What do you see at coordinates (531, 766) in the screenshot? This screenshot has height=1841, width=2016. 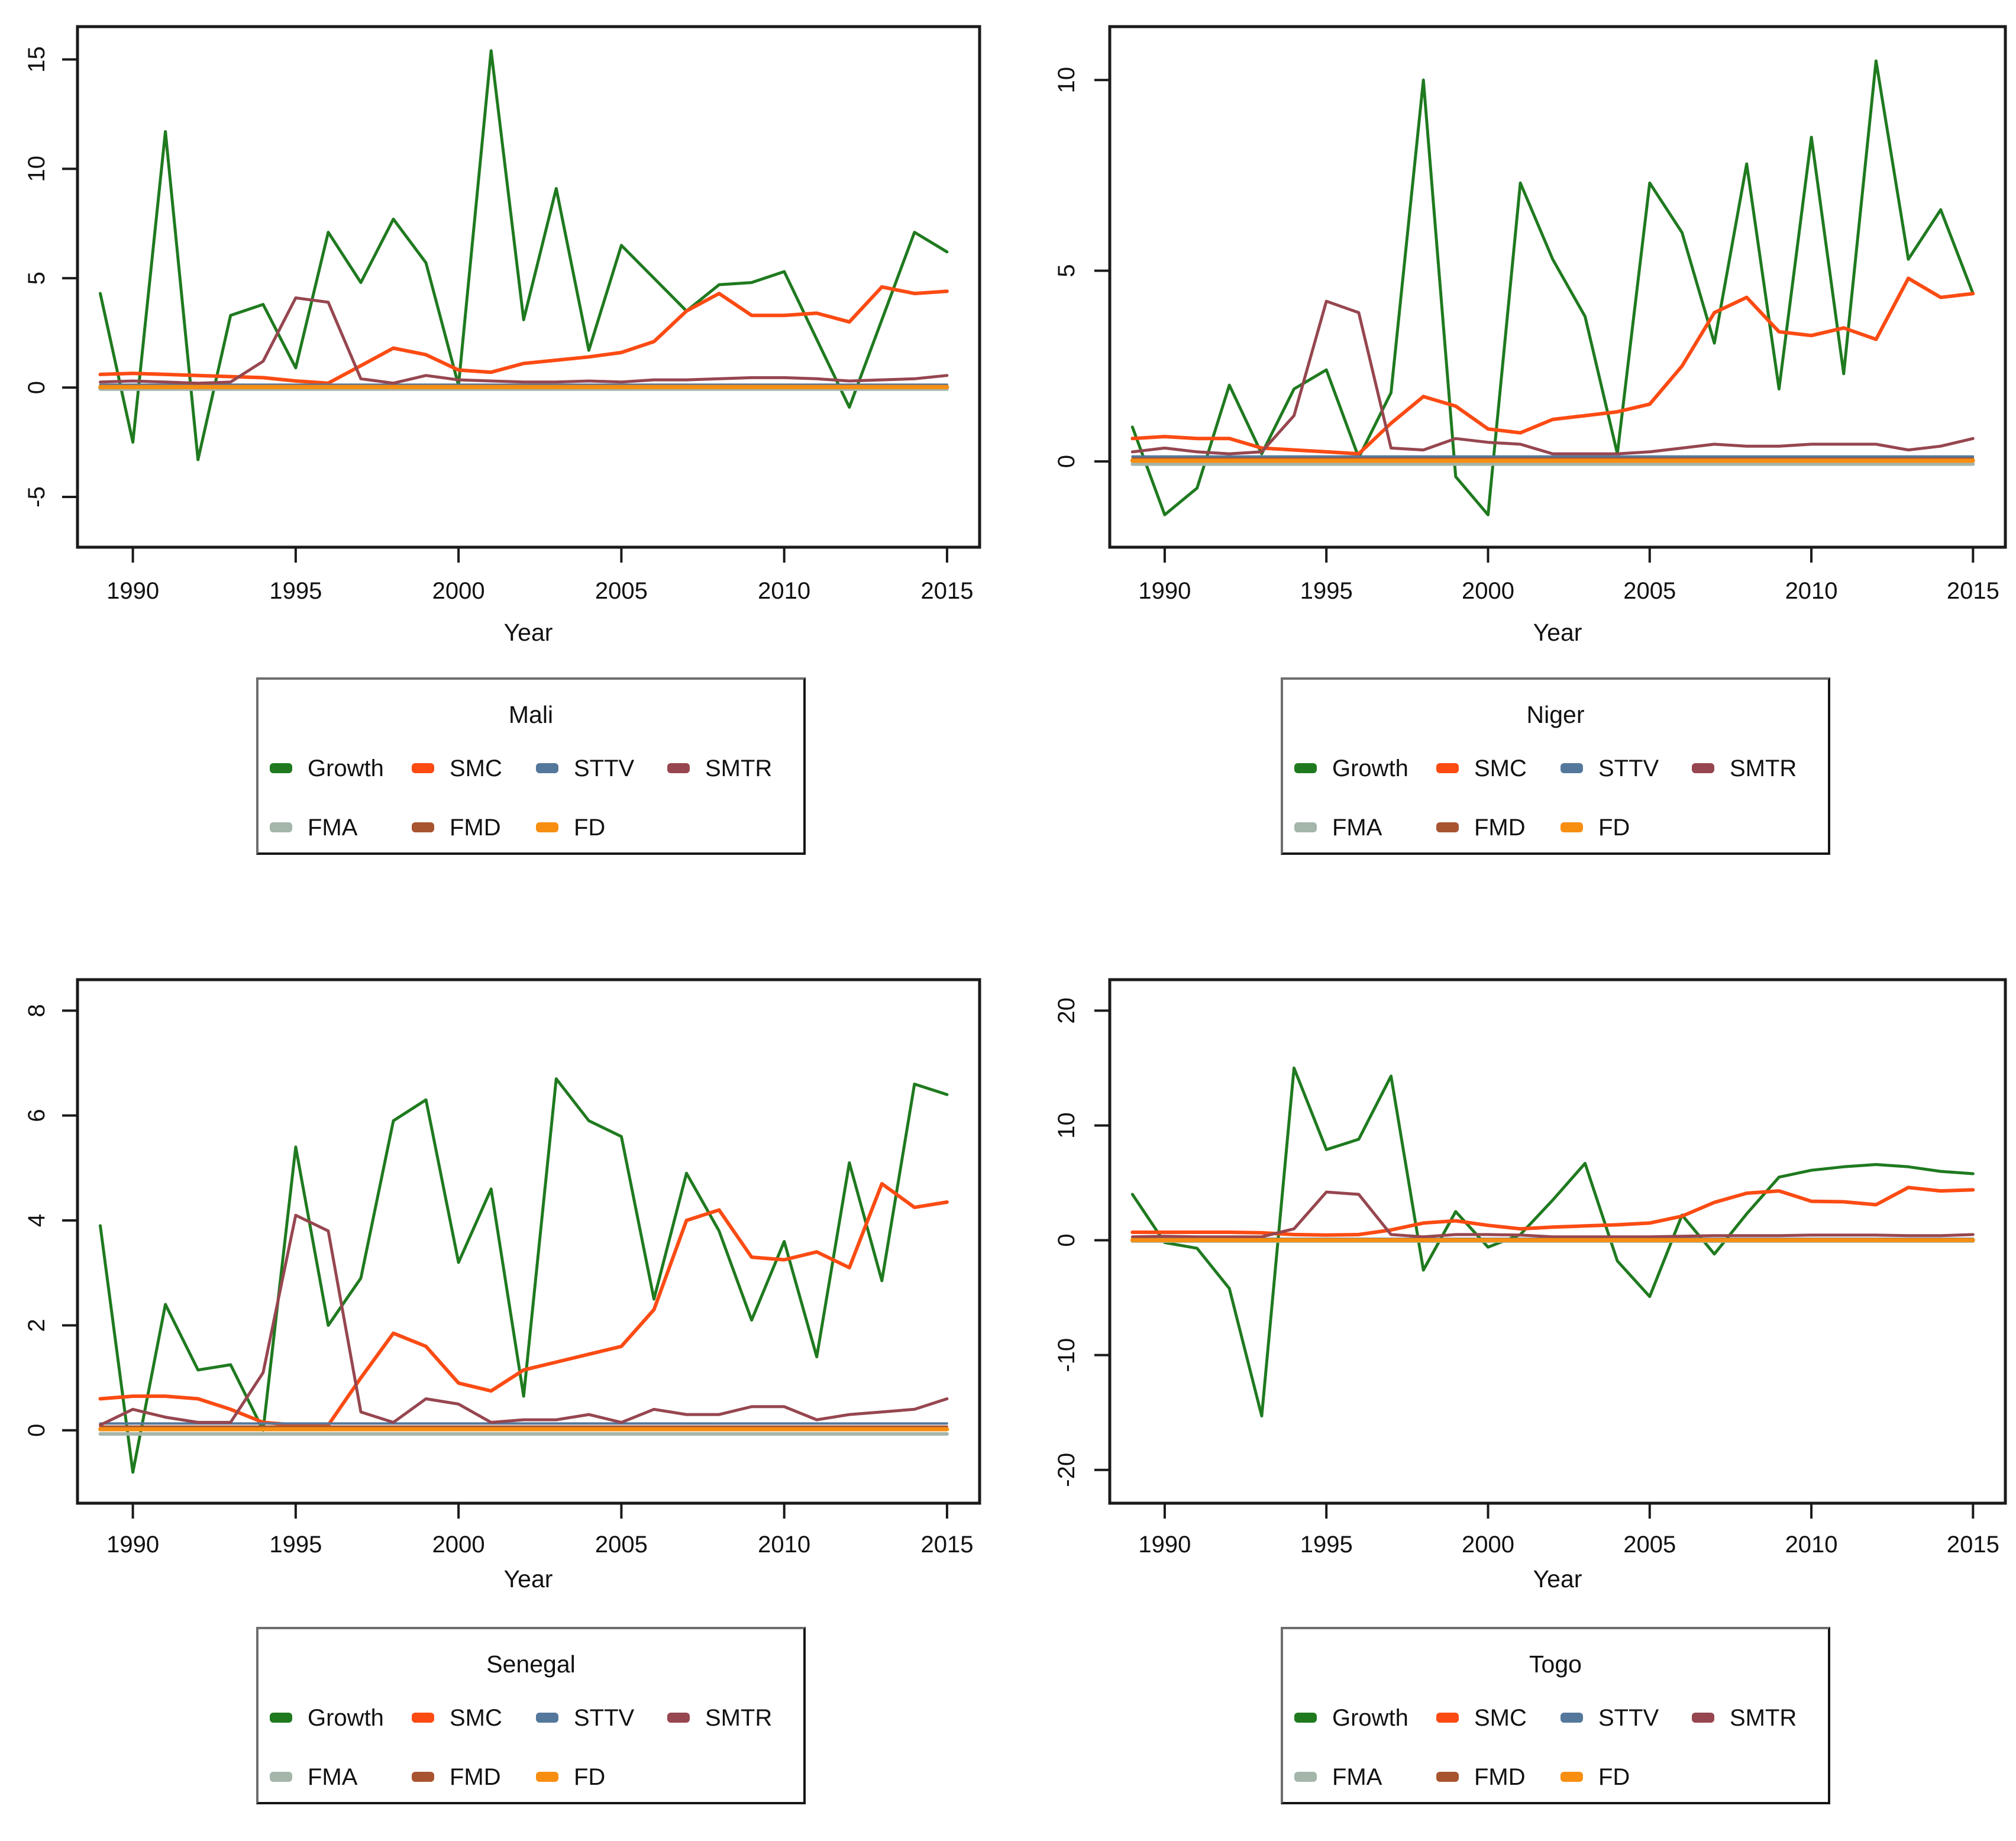 I see `mali-legend-box: Mali Growth SMC STTV SMTR FMA FMD FD` at bounding box center [531, 766].